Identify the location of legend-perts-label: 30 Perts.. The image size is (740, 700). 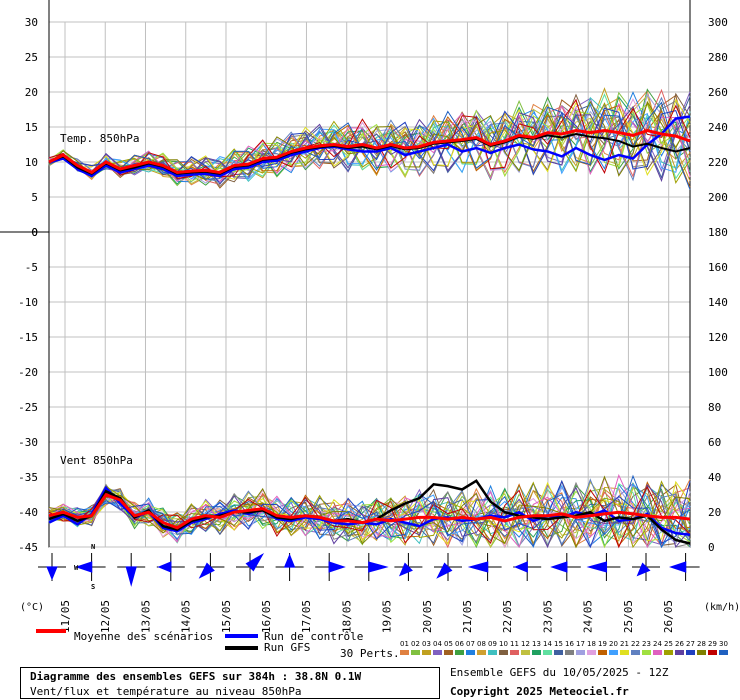
(370, 653).